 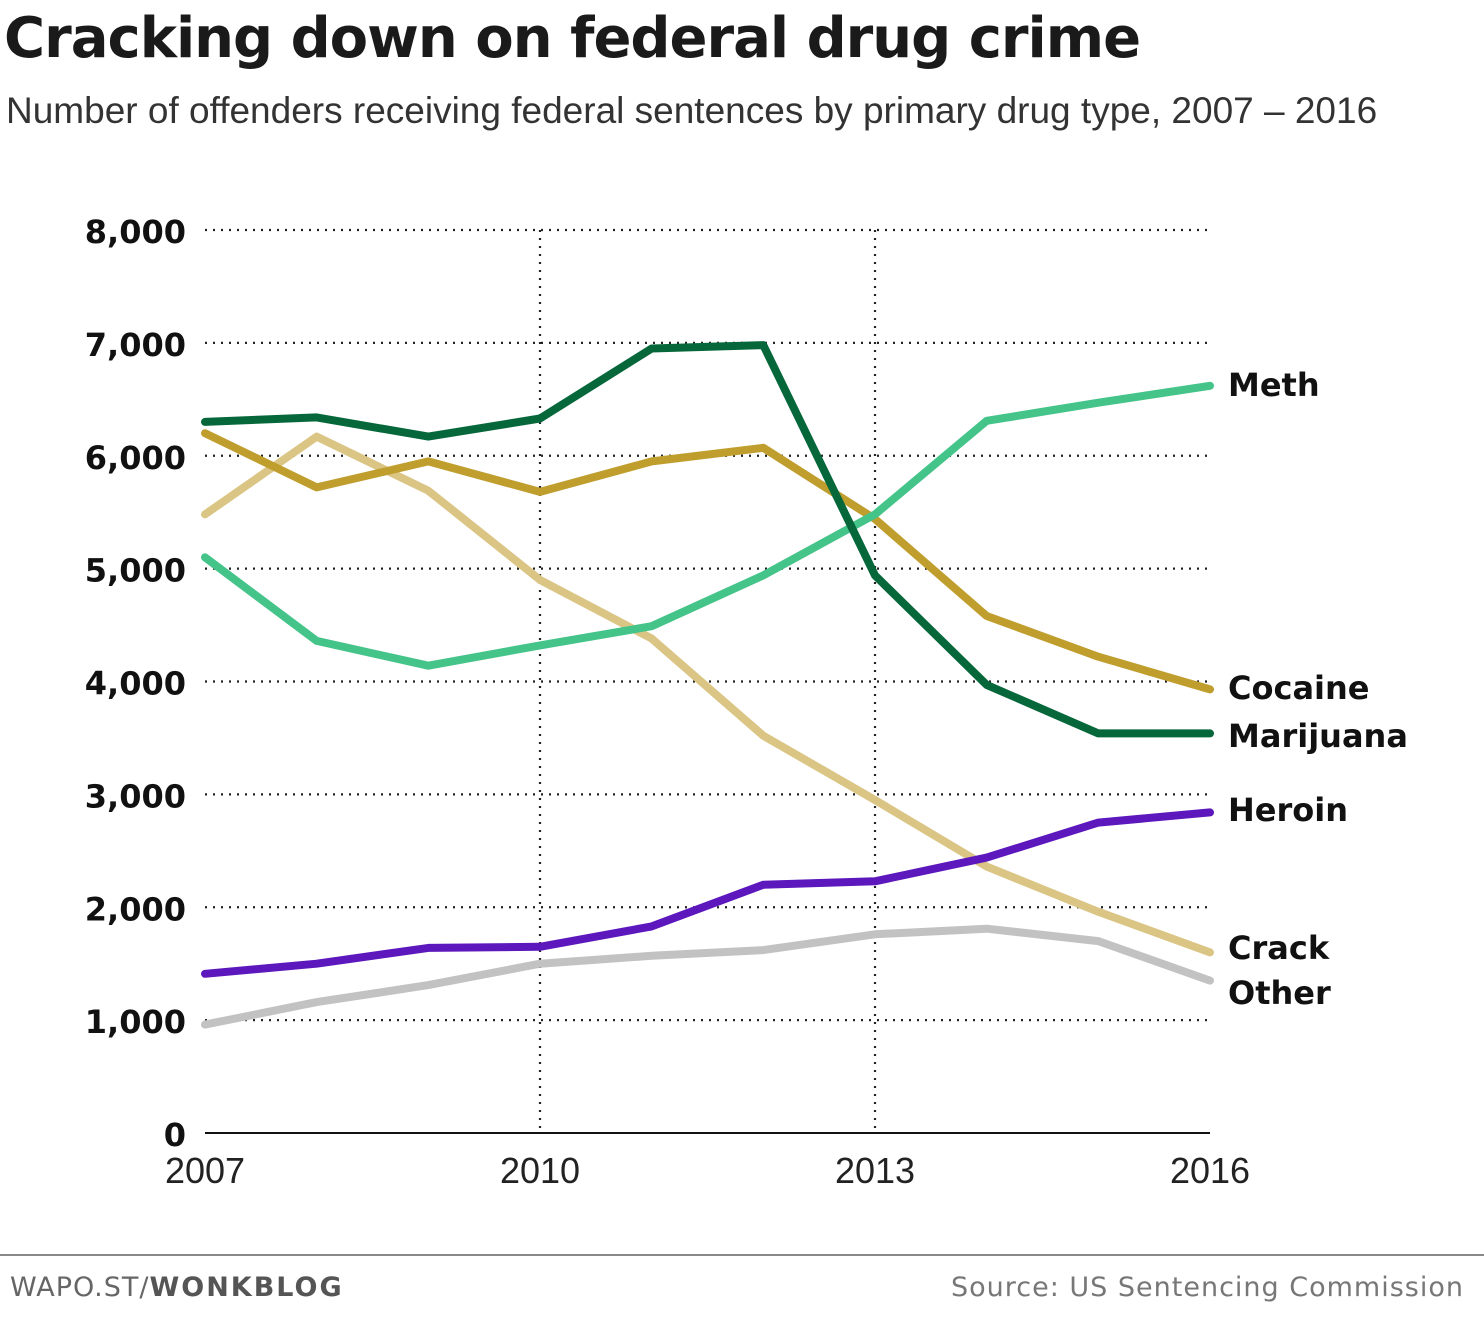 I want to click on y-tick-label: 0, so click(x=175, y=1135).